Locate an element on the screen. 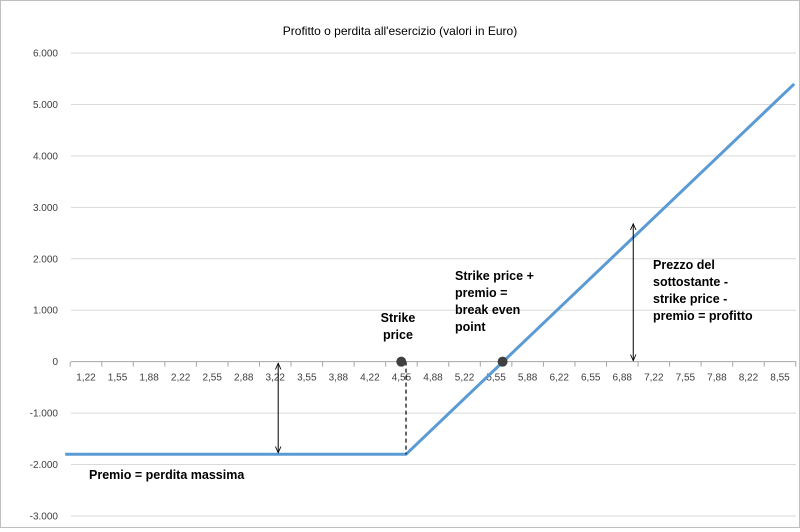 The image size is (800, 532). x-tick-label: 5,88 is located at coordinates (528, 378).